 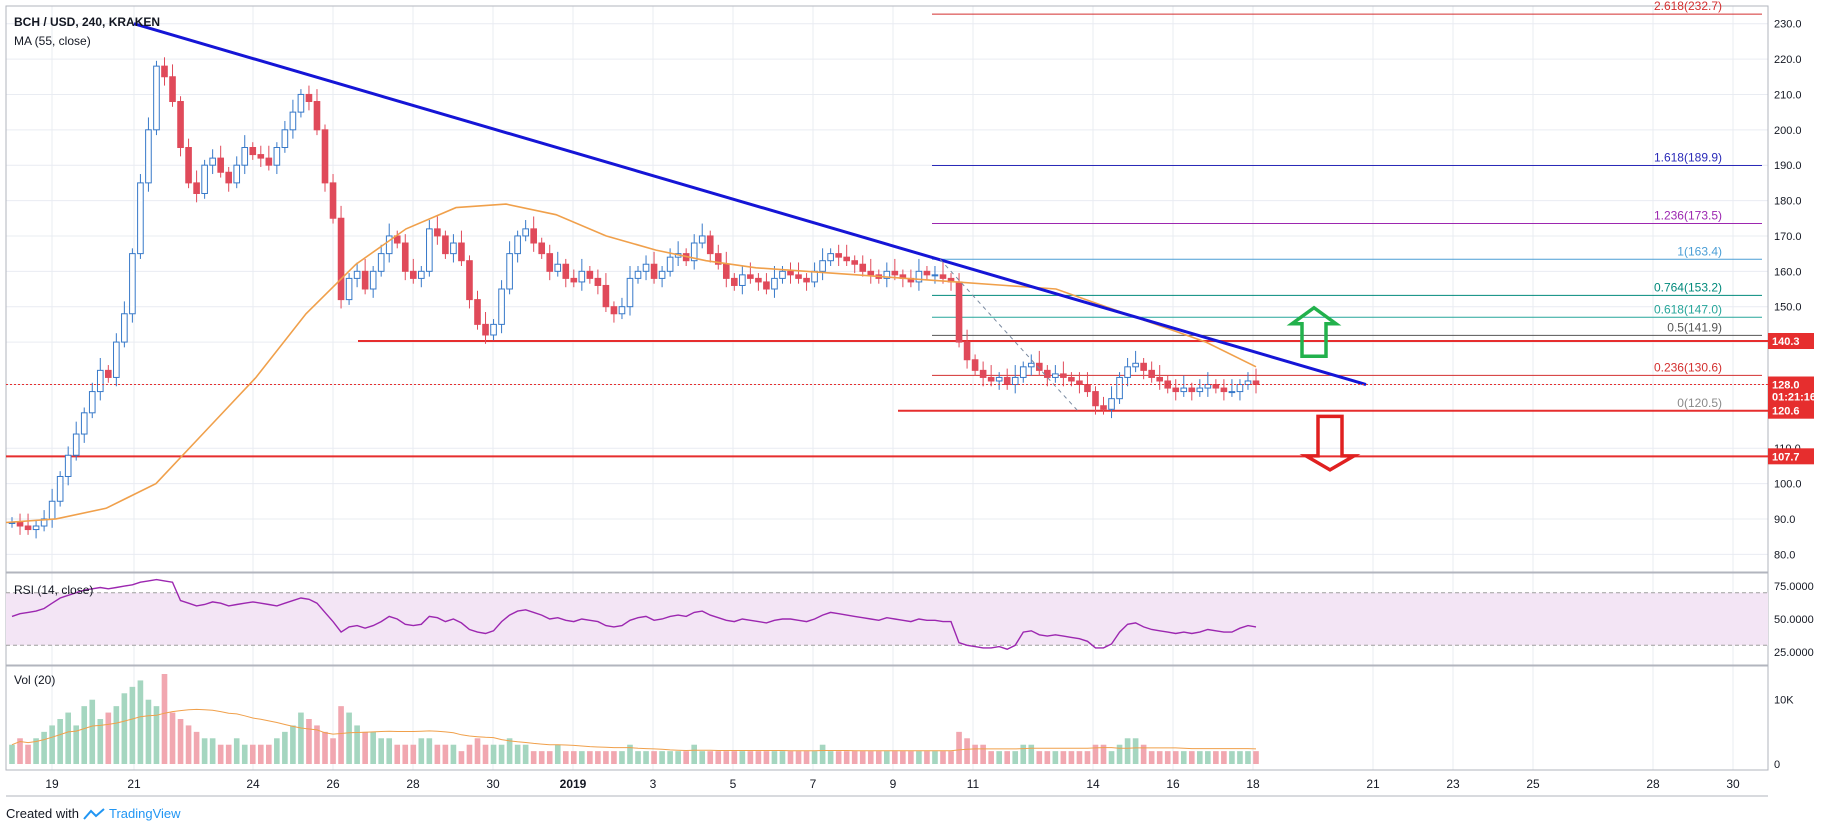 What do you see at coordinates (887, 399) in the screenshot?
I see `support-lines` at bounding box center [887, 399].